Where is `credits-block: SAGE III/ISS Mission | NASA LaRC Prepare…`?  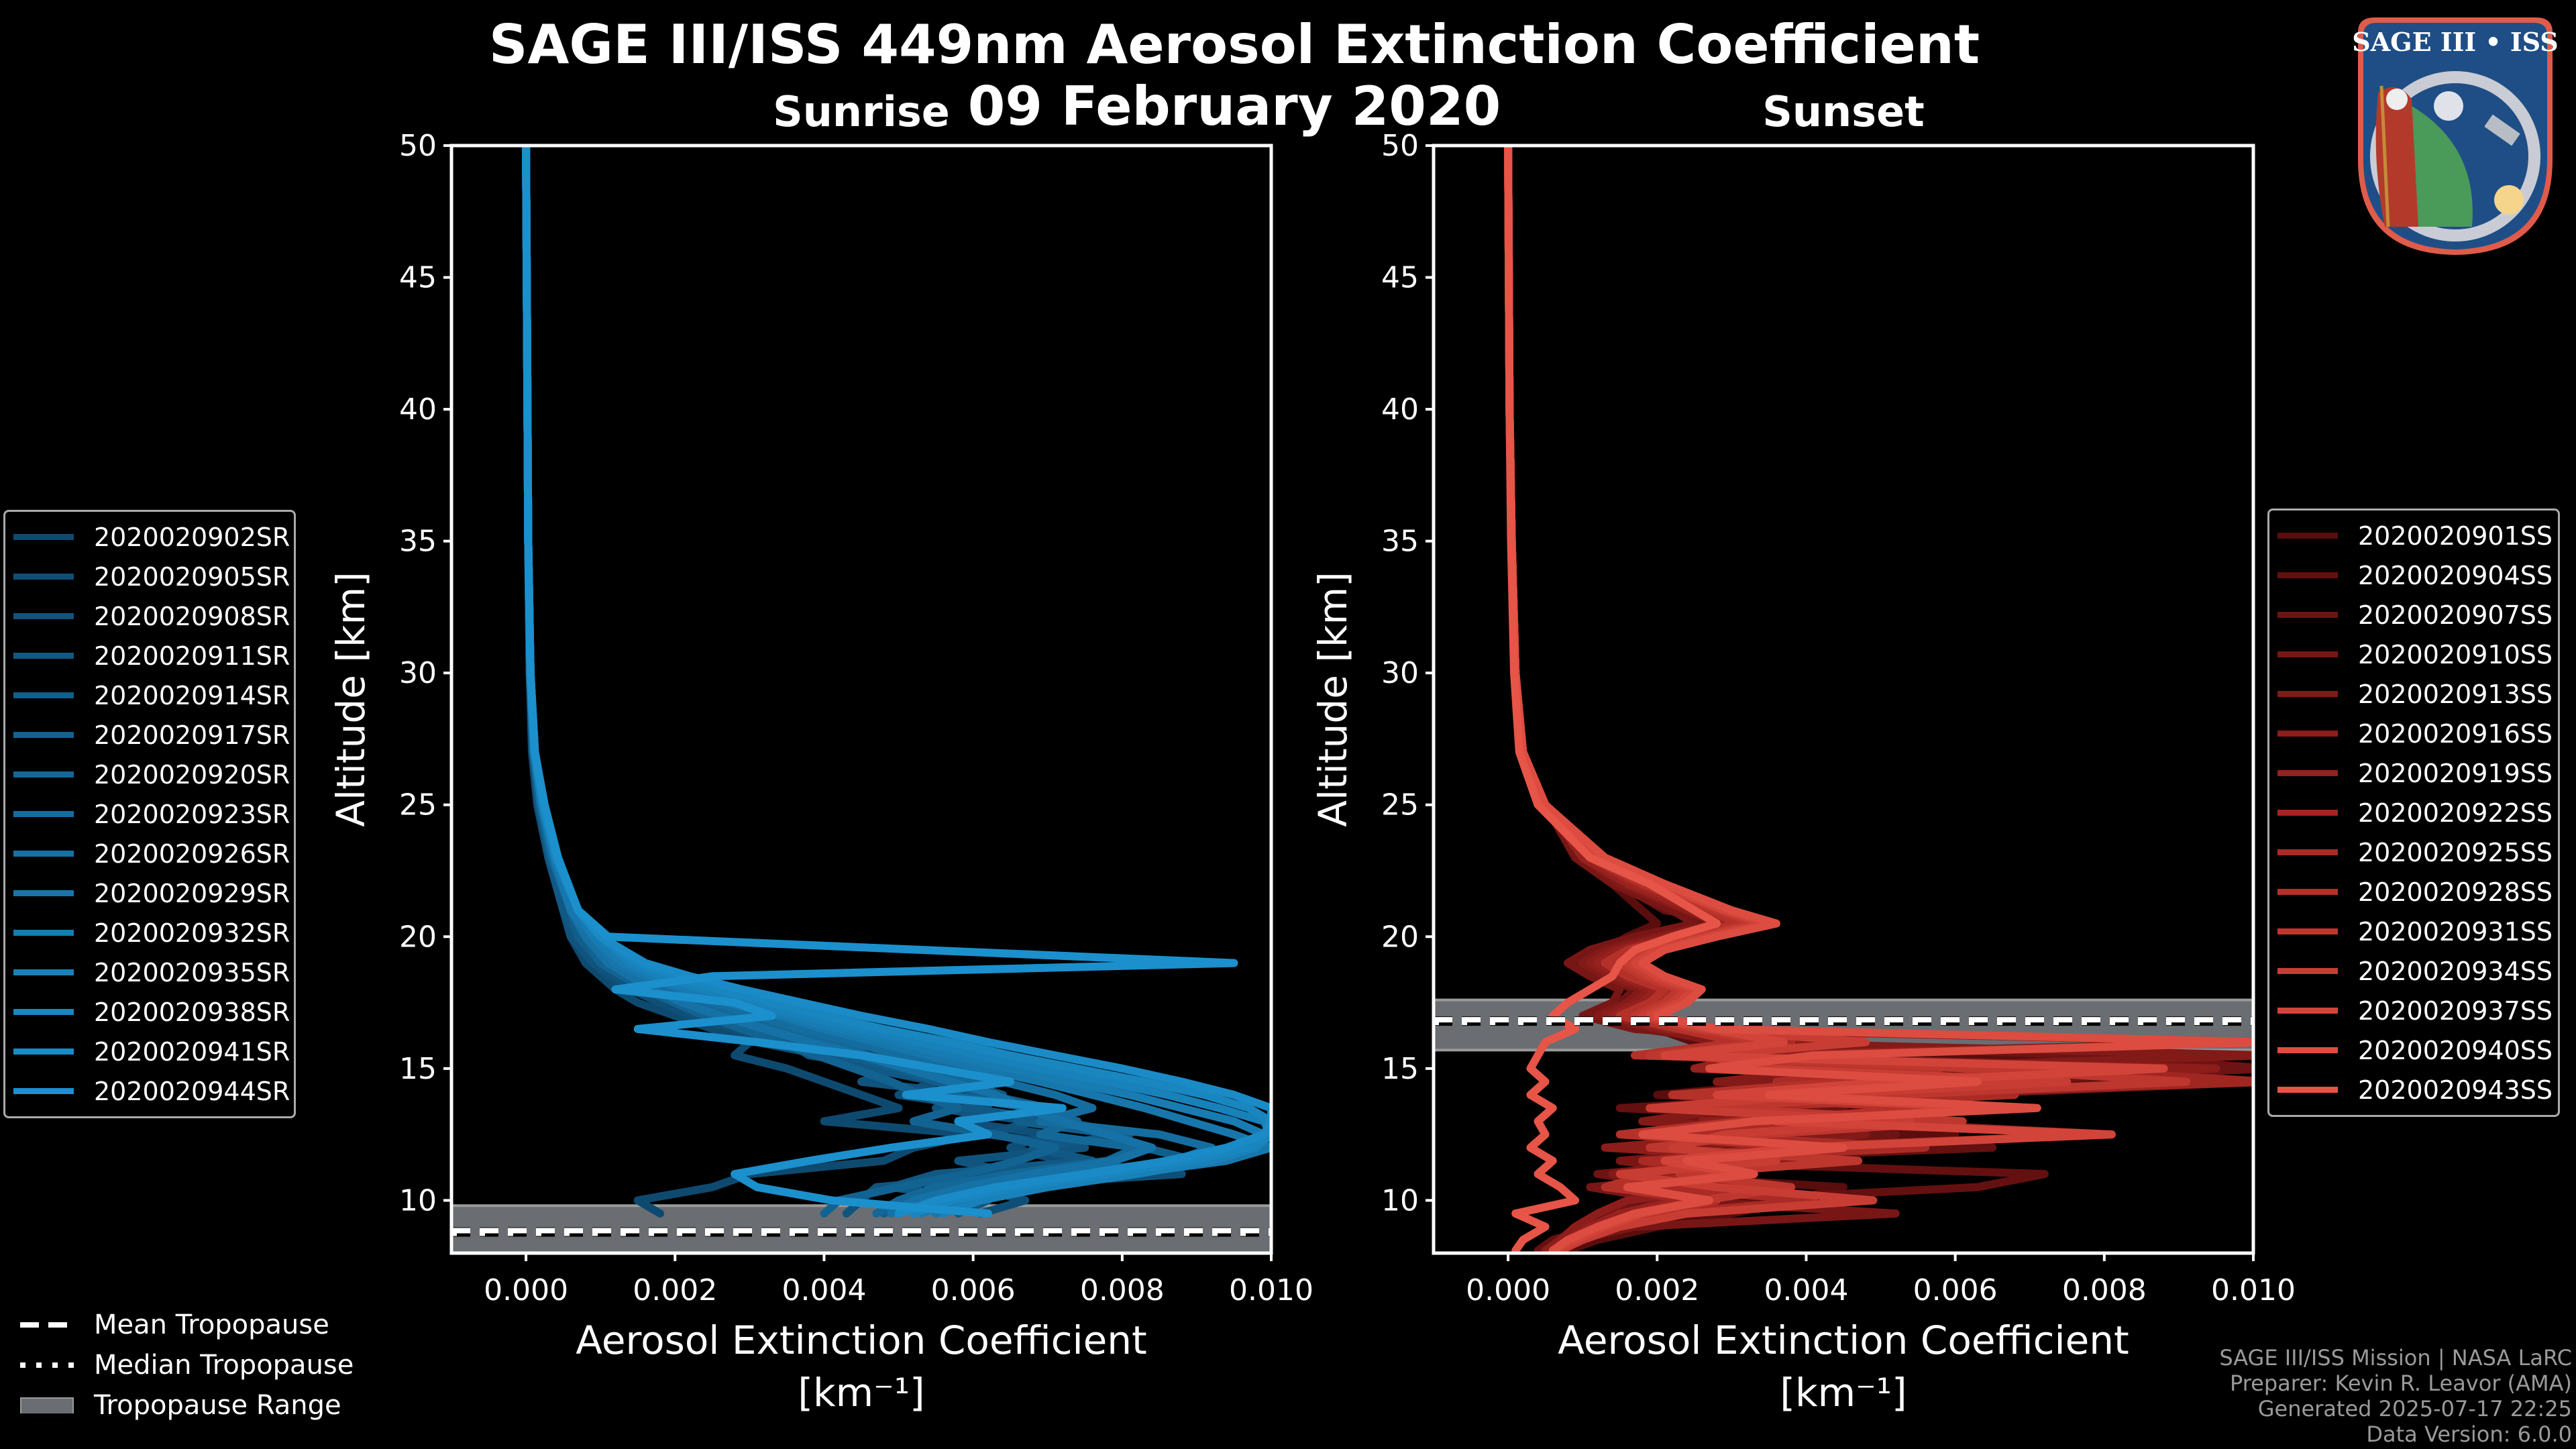
credits-block: SAGE III/ISS Mission | NASA LaRC Prepare… is located at coordinates (2395, 1396).